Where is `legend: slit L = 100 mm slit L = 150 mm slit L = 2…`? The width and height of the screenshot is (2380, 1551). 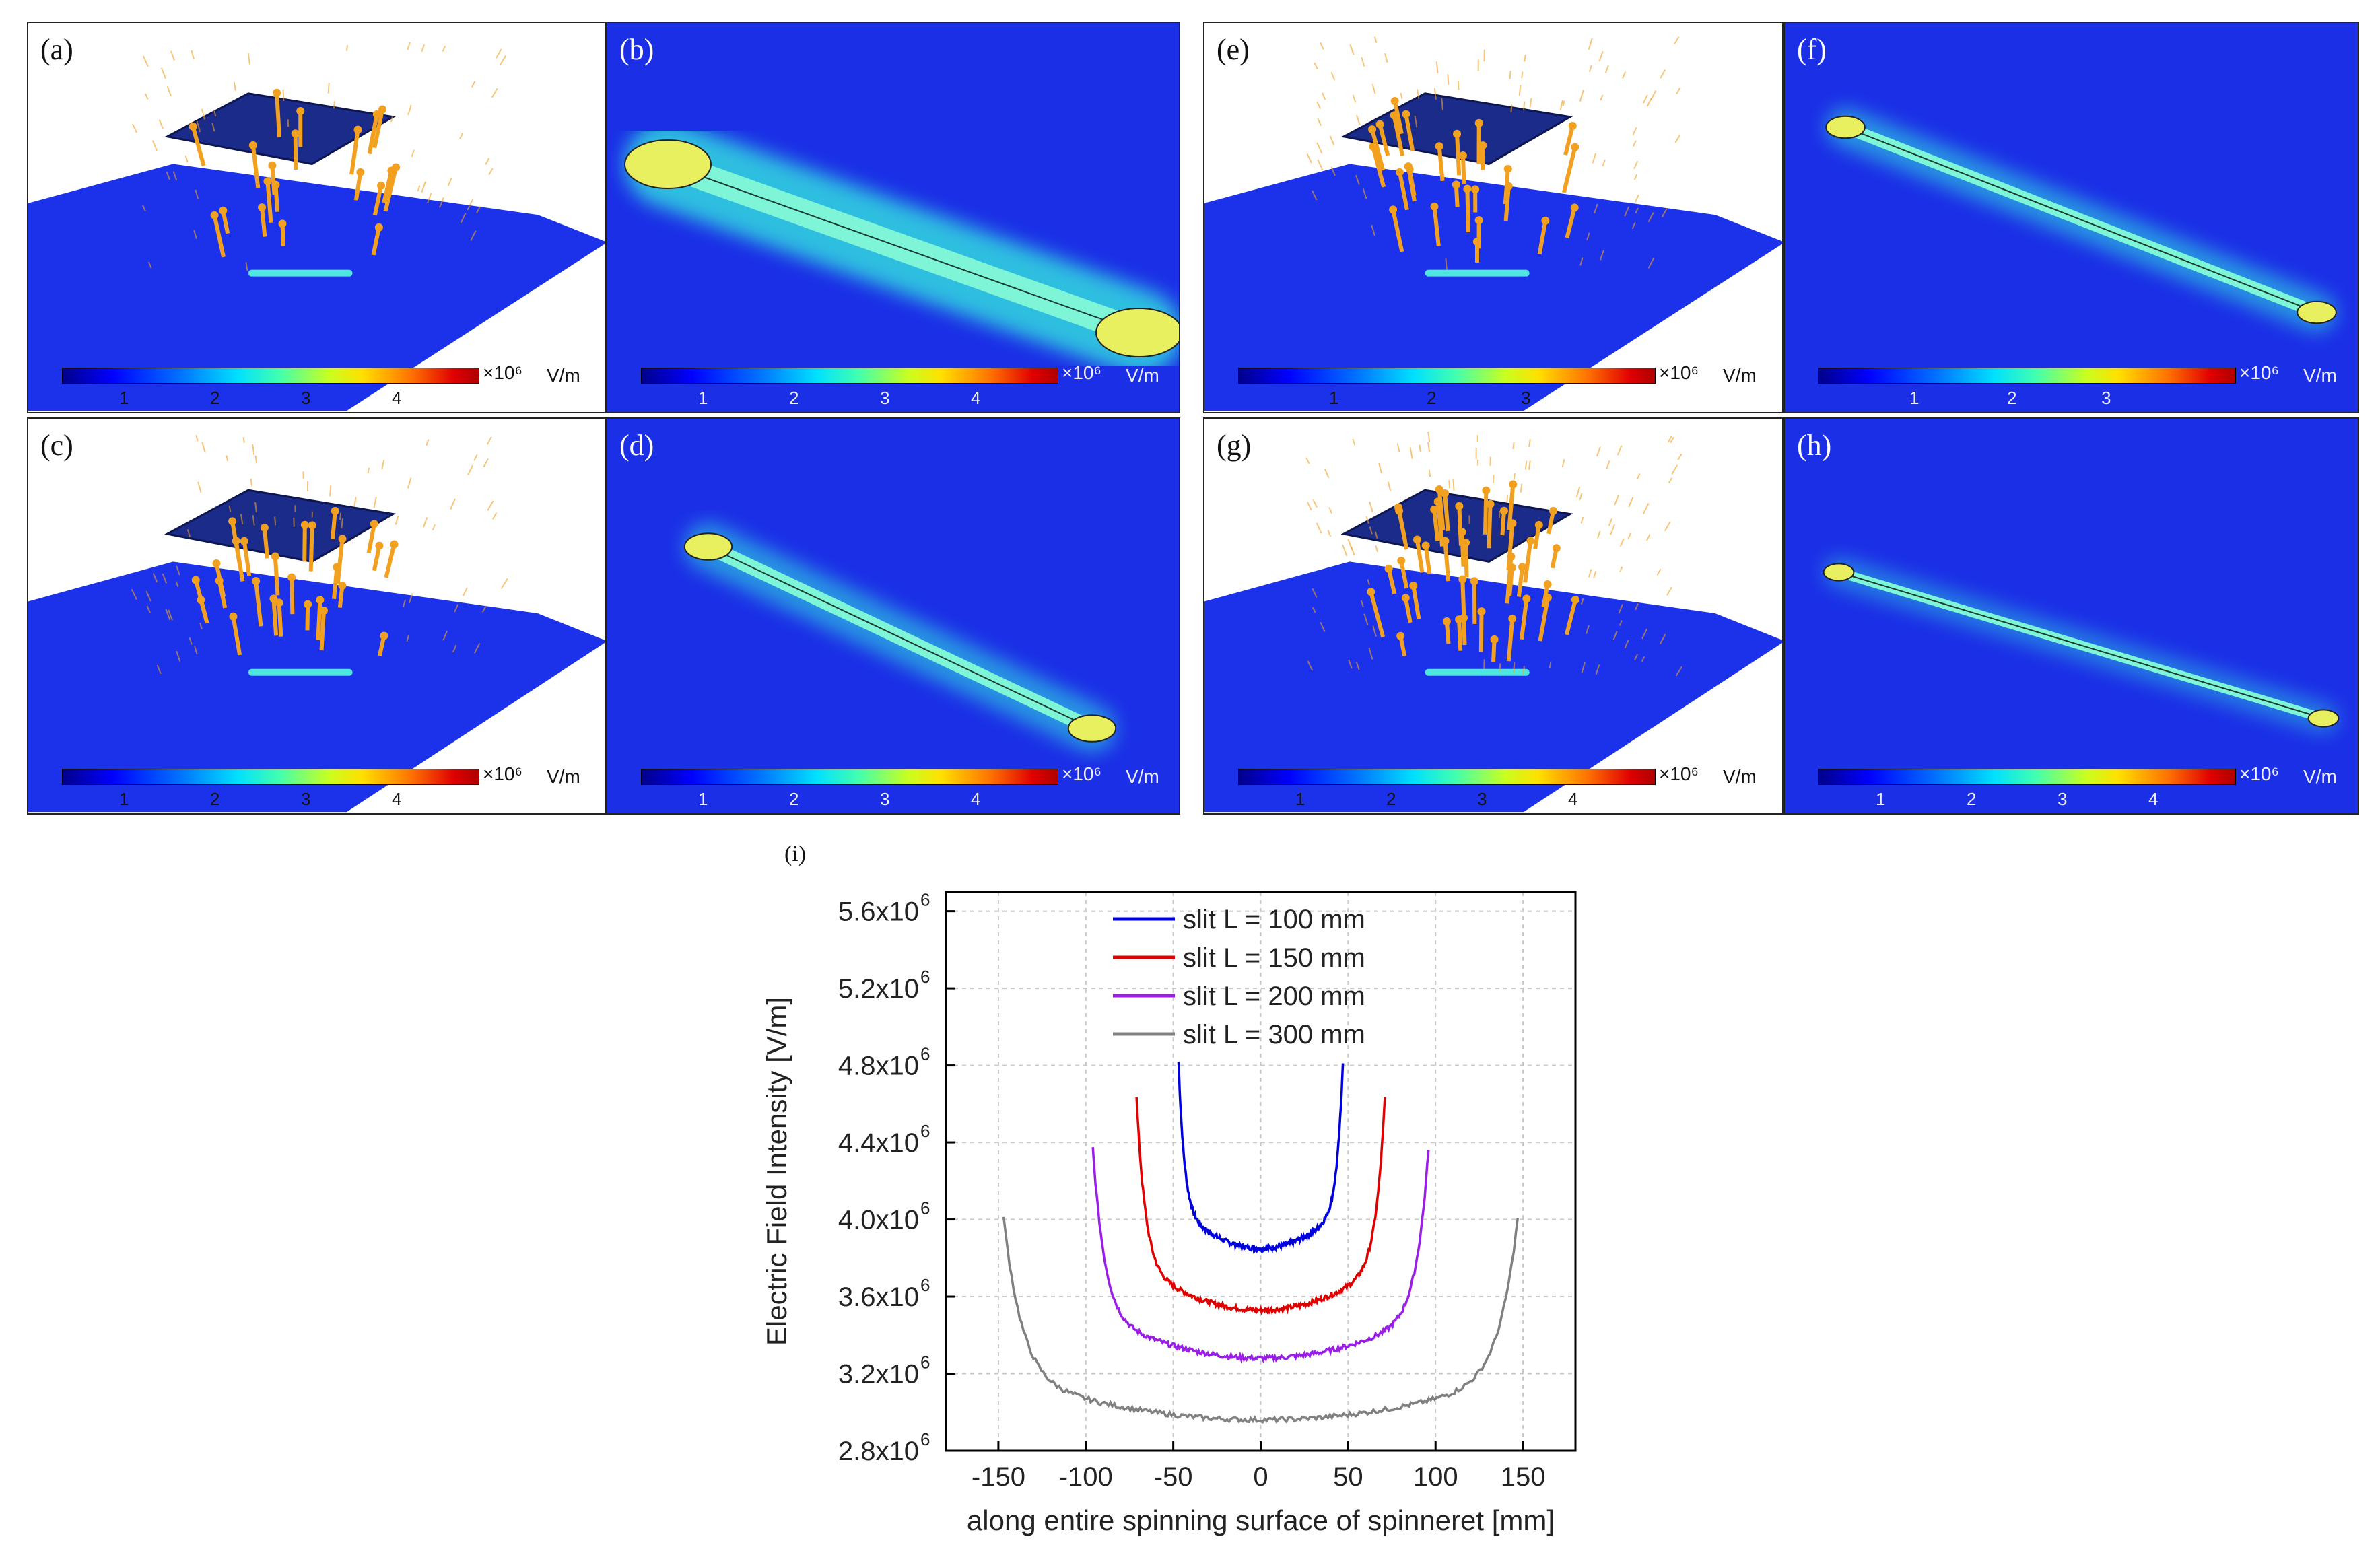
legend: slit L = 100 mm slit L = 150 mm slit L = 2… is located at coordinates (1239, 977).